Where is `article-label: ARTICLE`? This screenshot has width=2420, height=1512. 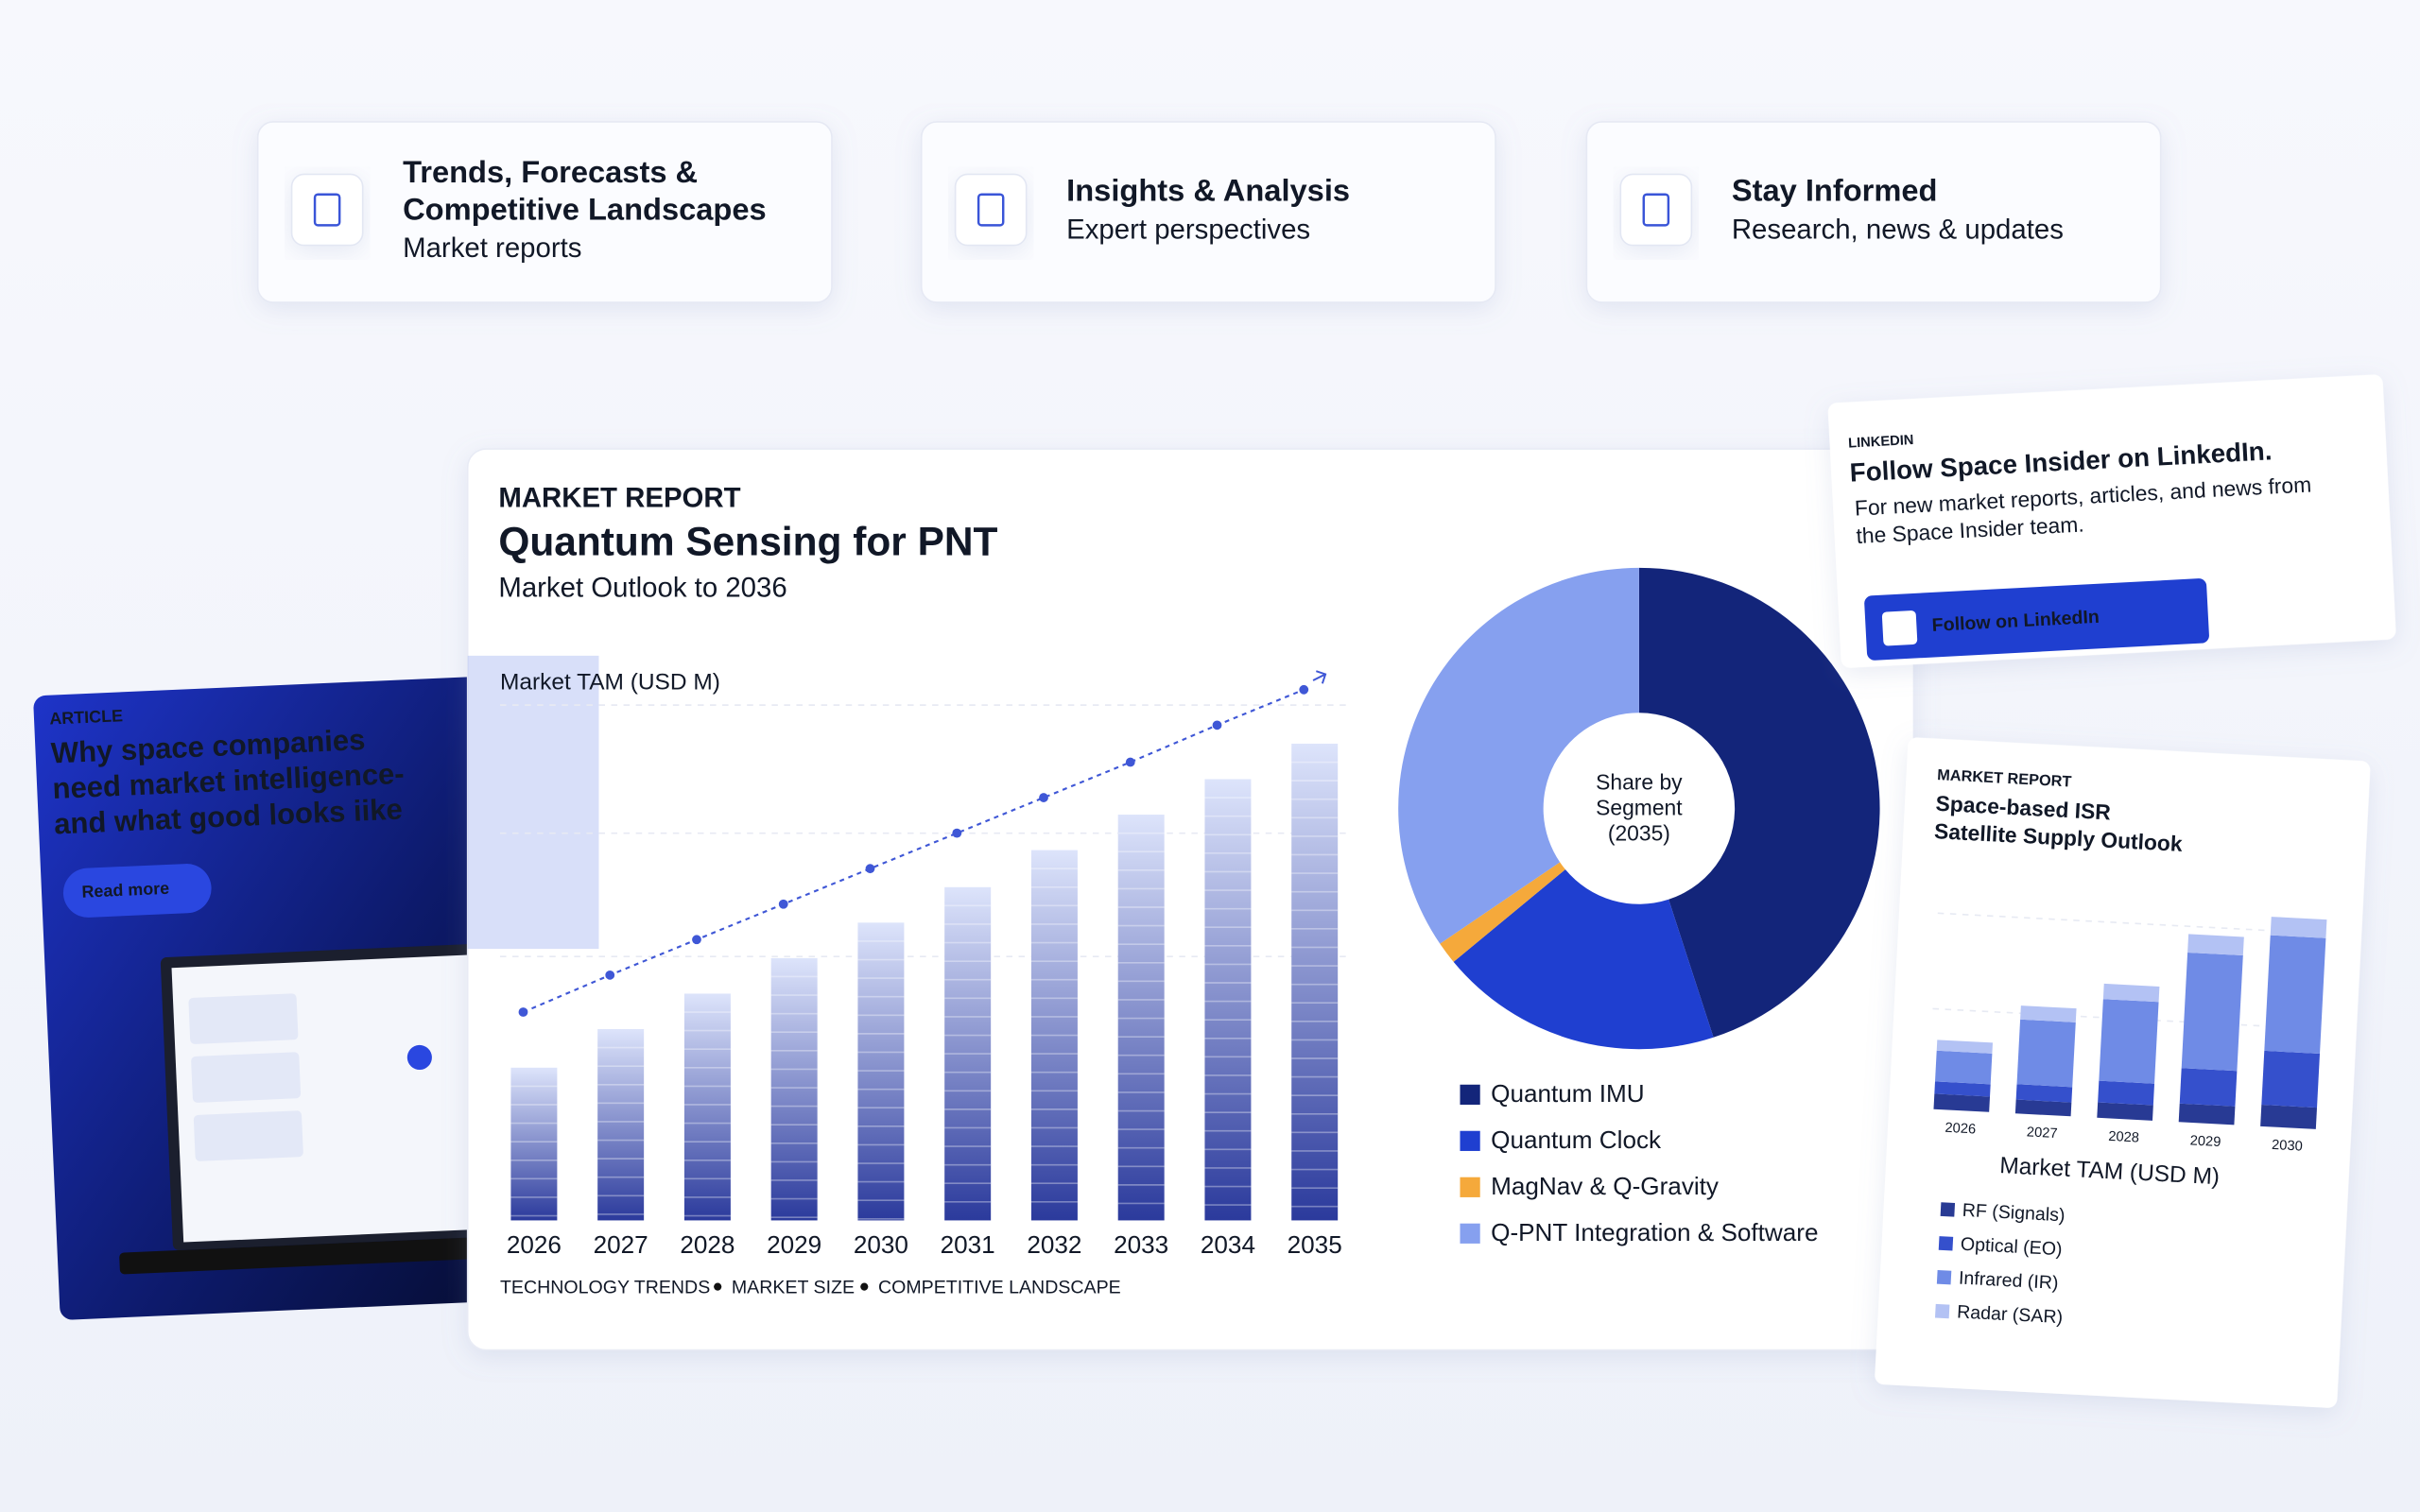 article-label: ARTICLE is located at coordinates (87, 717).